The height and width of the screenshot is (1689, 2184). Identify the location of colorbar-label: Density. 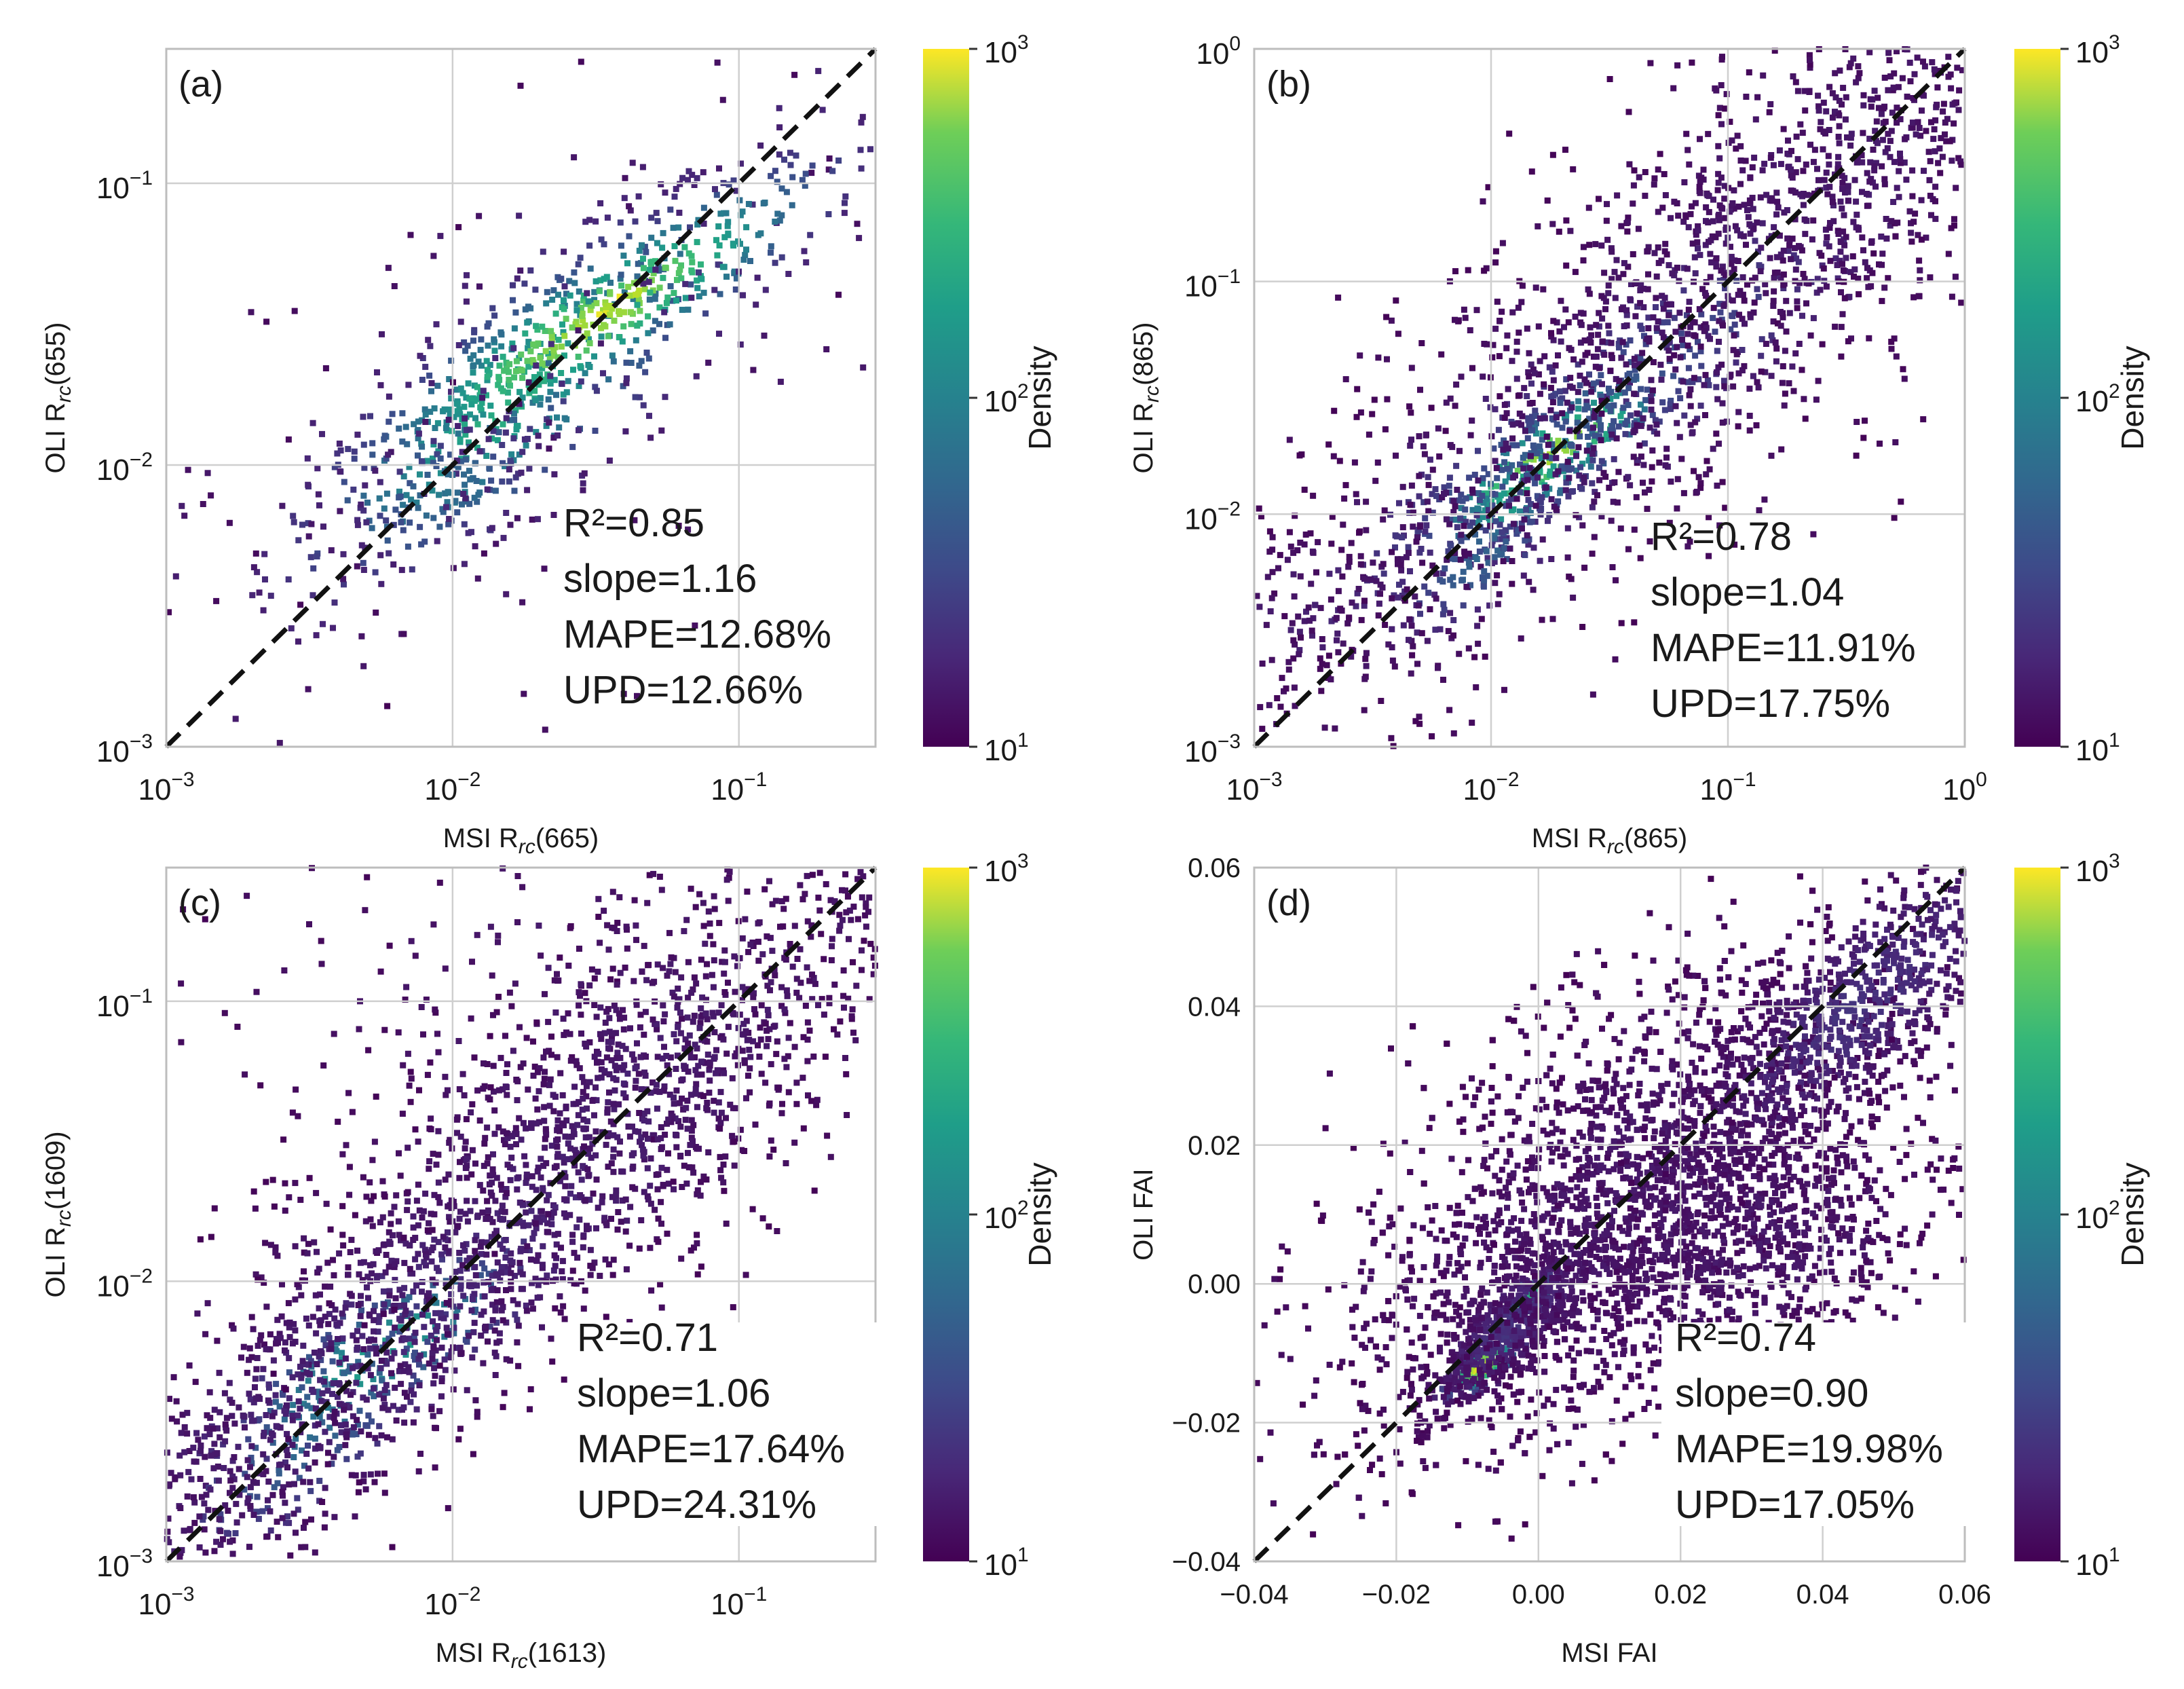
(2132, 397).